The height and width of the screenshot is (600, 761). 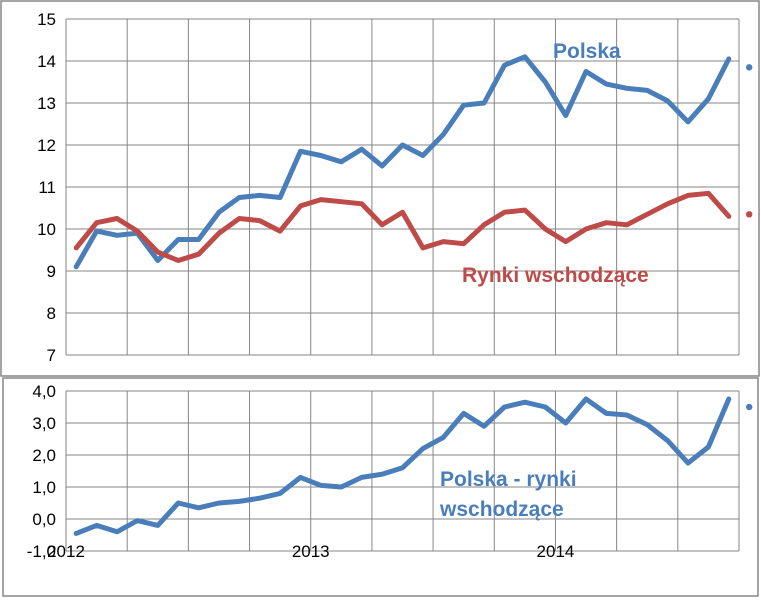 I want to click on top-y-tick-label: 12, so click(x=46, y=145).